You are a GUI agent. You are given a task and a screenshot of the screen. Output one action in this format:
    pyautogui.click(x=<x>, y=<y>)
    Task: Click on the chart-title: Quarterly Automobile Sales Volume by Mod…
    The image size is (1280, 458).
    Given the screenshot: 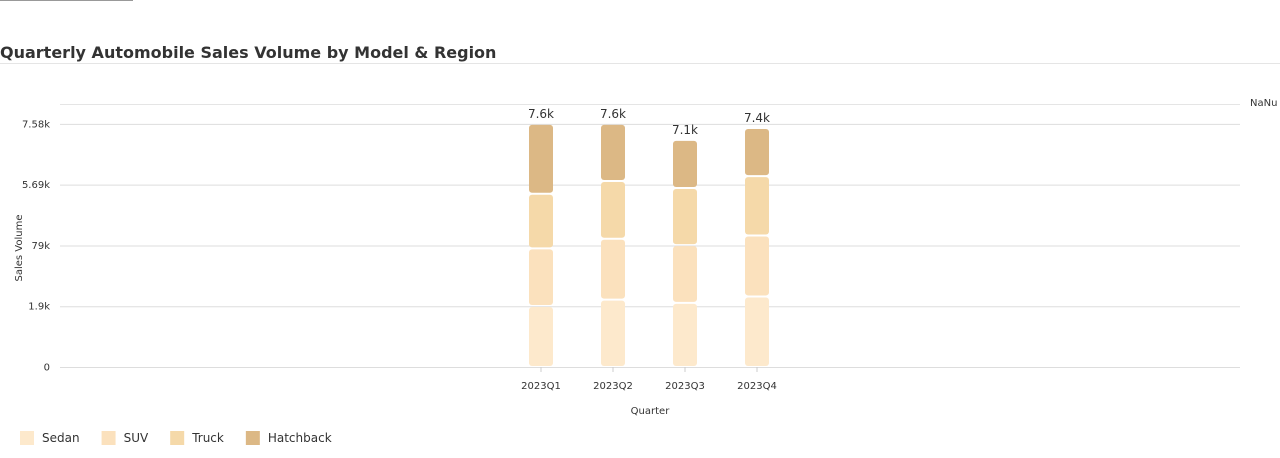 What is the action you would take?
    pyautogui.click(x=248, y=52)
    